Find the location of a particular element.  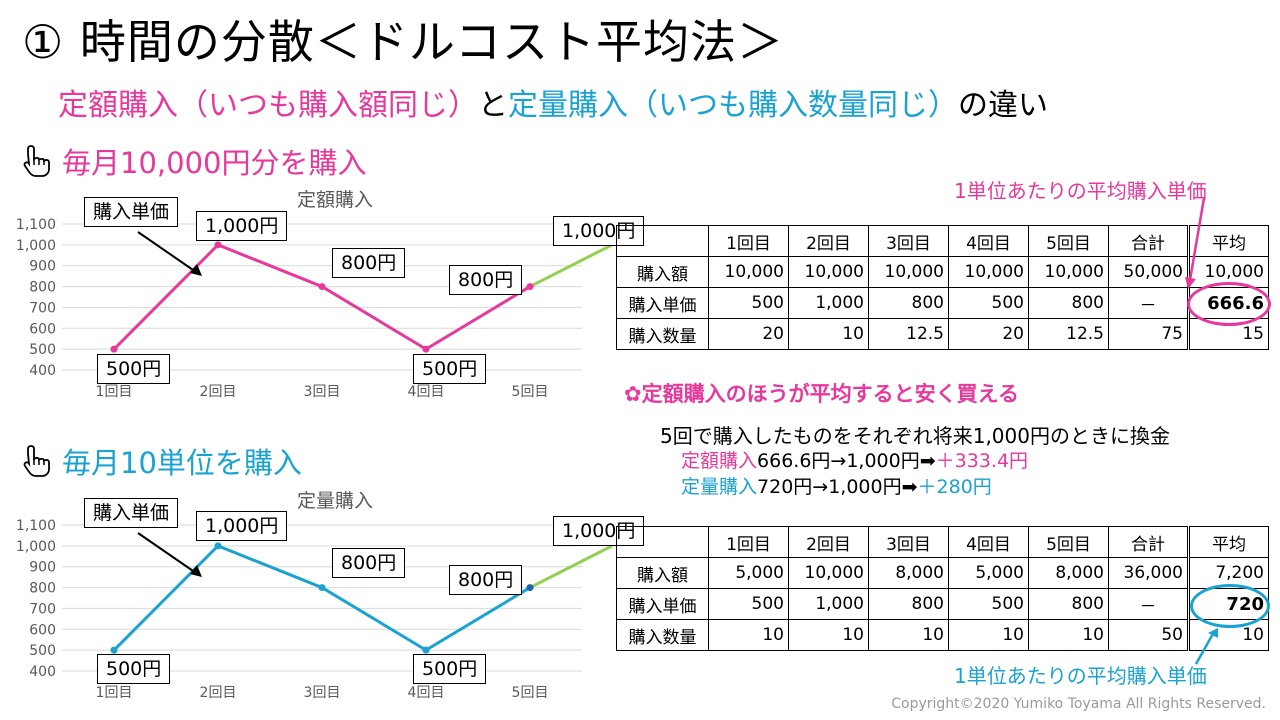

table-cell: 8,000 is located at coordinates (1068, 573).